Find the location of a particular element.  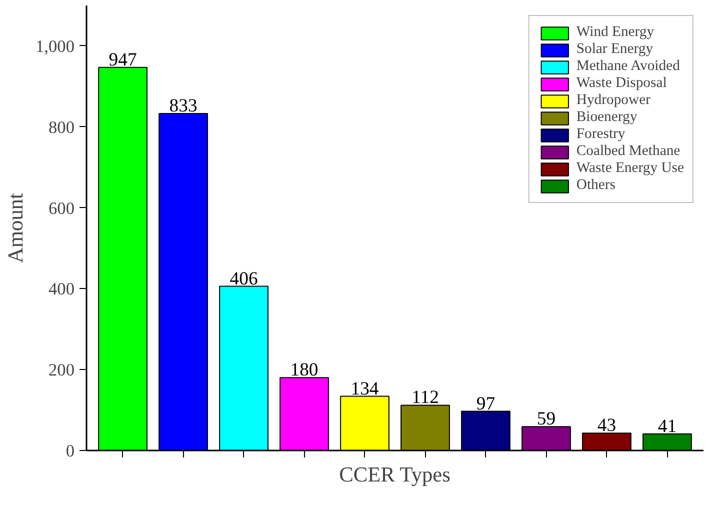

data-label: 134 is located at coordinates (365, 389).